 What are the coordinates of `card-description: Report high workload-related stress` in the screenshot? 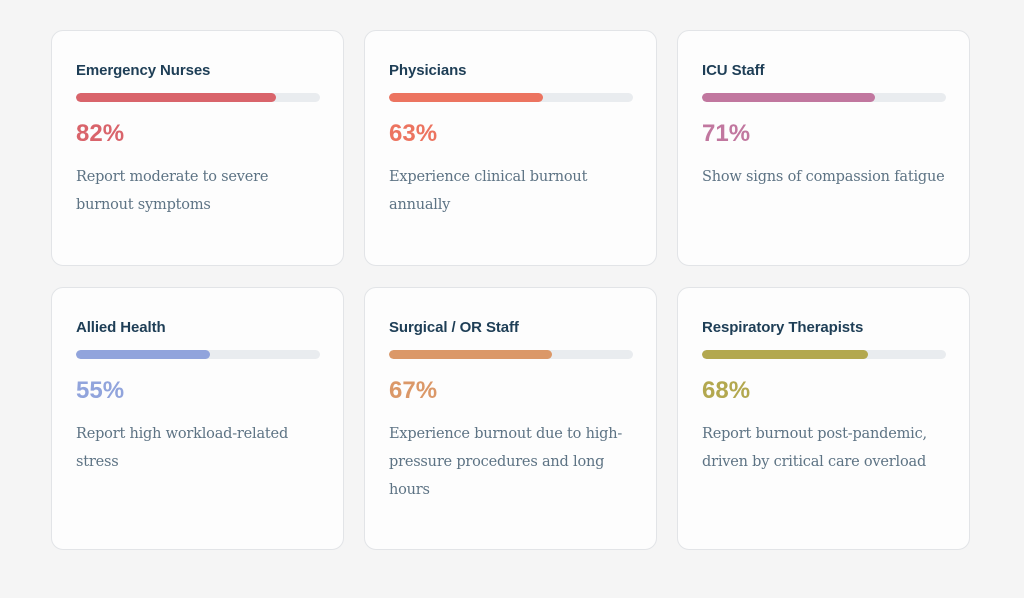 It's located at (182, 448).